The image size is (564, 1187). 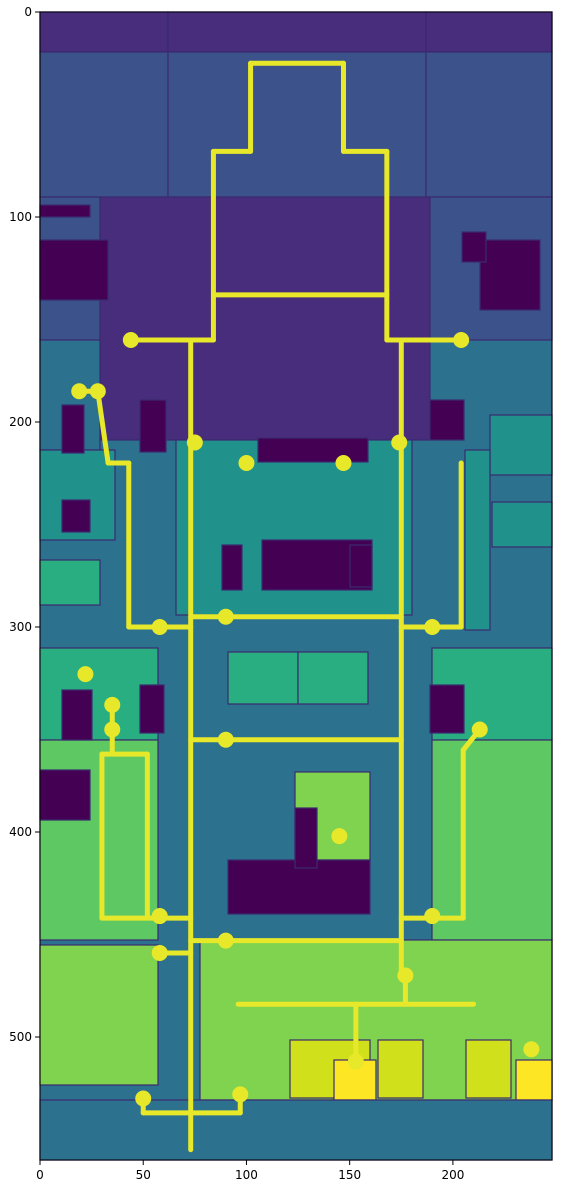 I want to click on region-lower-left-lime, so click(x=99, y=1015).